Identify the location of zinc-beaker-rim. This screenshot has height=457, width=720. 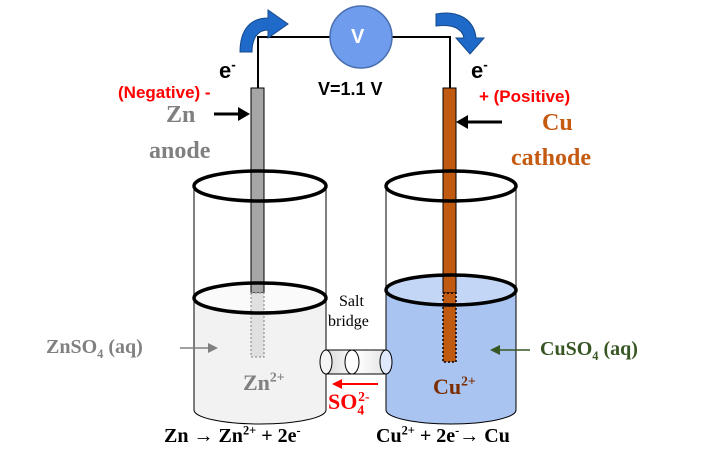
(260, 186).